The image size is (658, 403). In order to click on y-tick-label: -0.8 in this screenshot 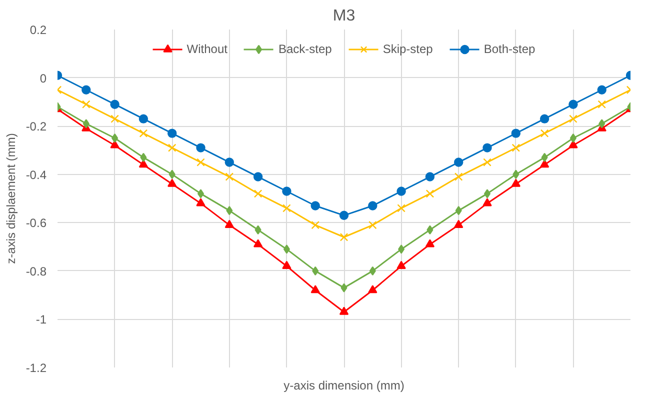, I will do `click(36, 271)`.